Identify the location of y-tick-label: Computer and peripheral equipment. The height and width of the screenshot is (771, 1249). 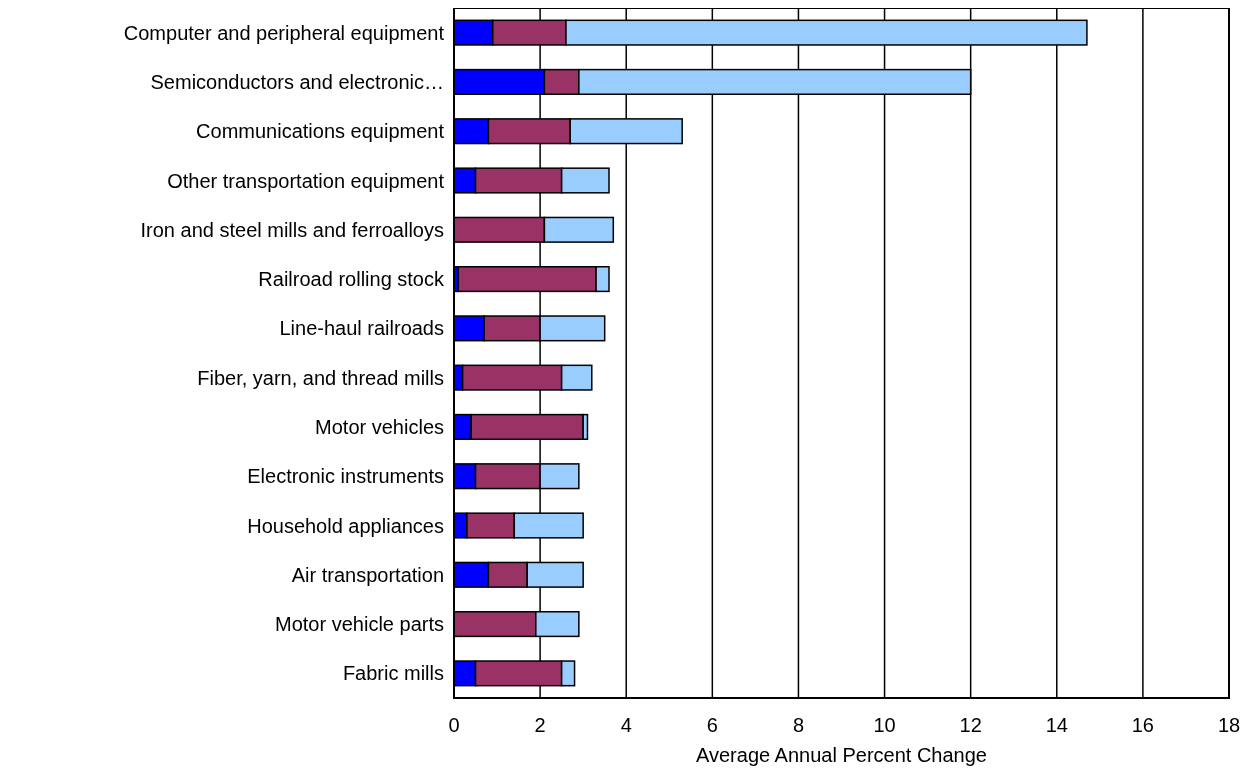
(284, 32).